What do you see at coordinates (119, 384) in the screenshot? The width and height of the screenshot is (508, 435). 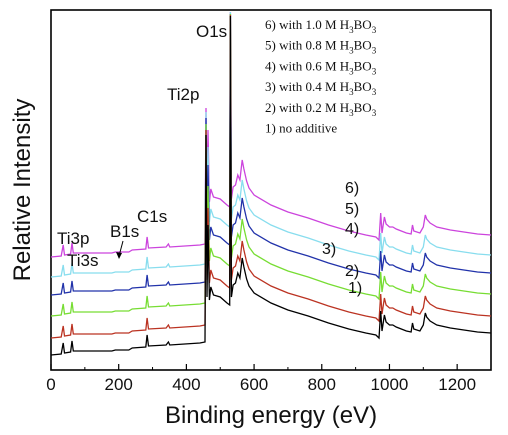 I see `x-tick-label: 200` at bounding box center [119, 384].